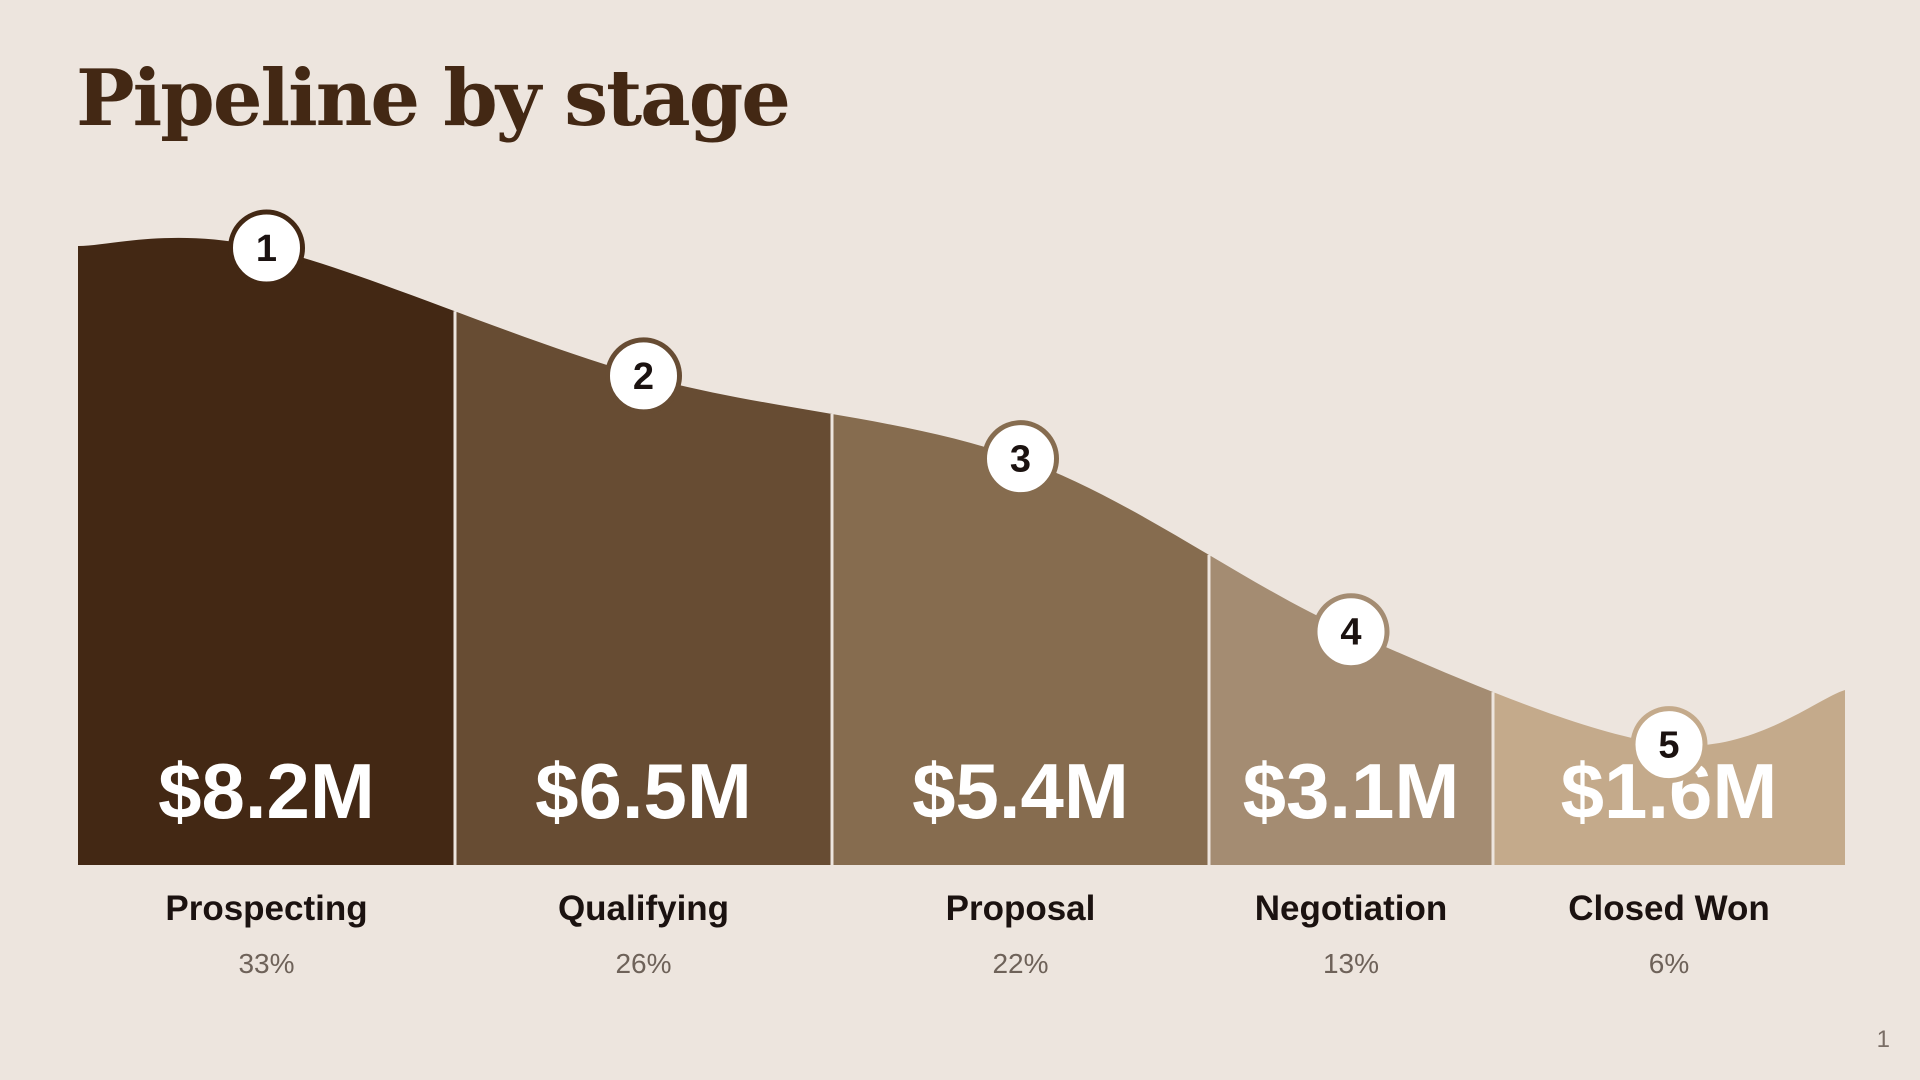 This screenshot has width=1920, height=1080. Describe the element at coordinates (266, 963) in the screenshot. I see `stage-percent-label: 33%` at that location.